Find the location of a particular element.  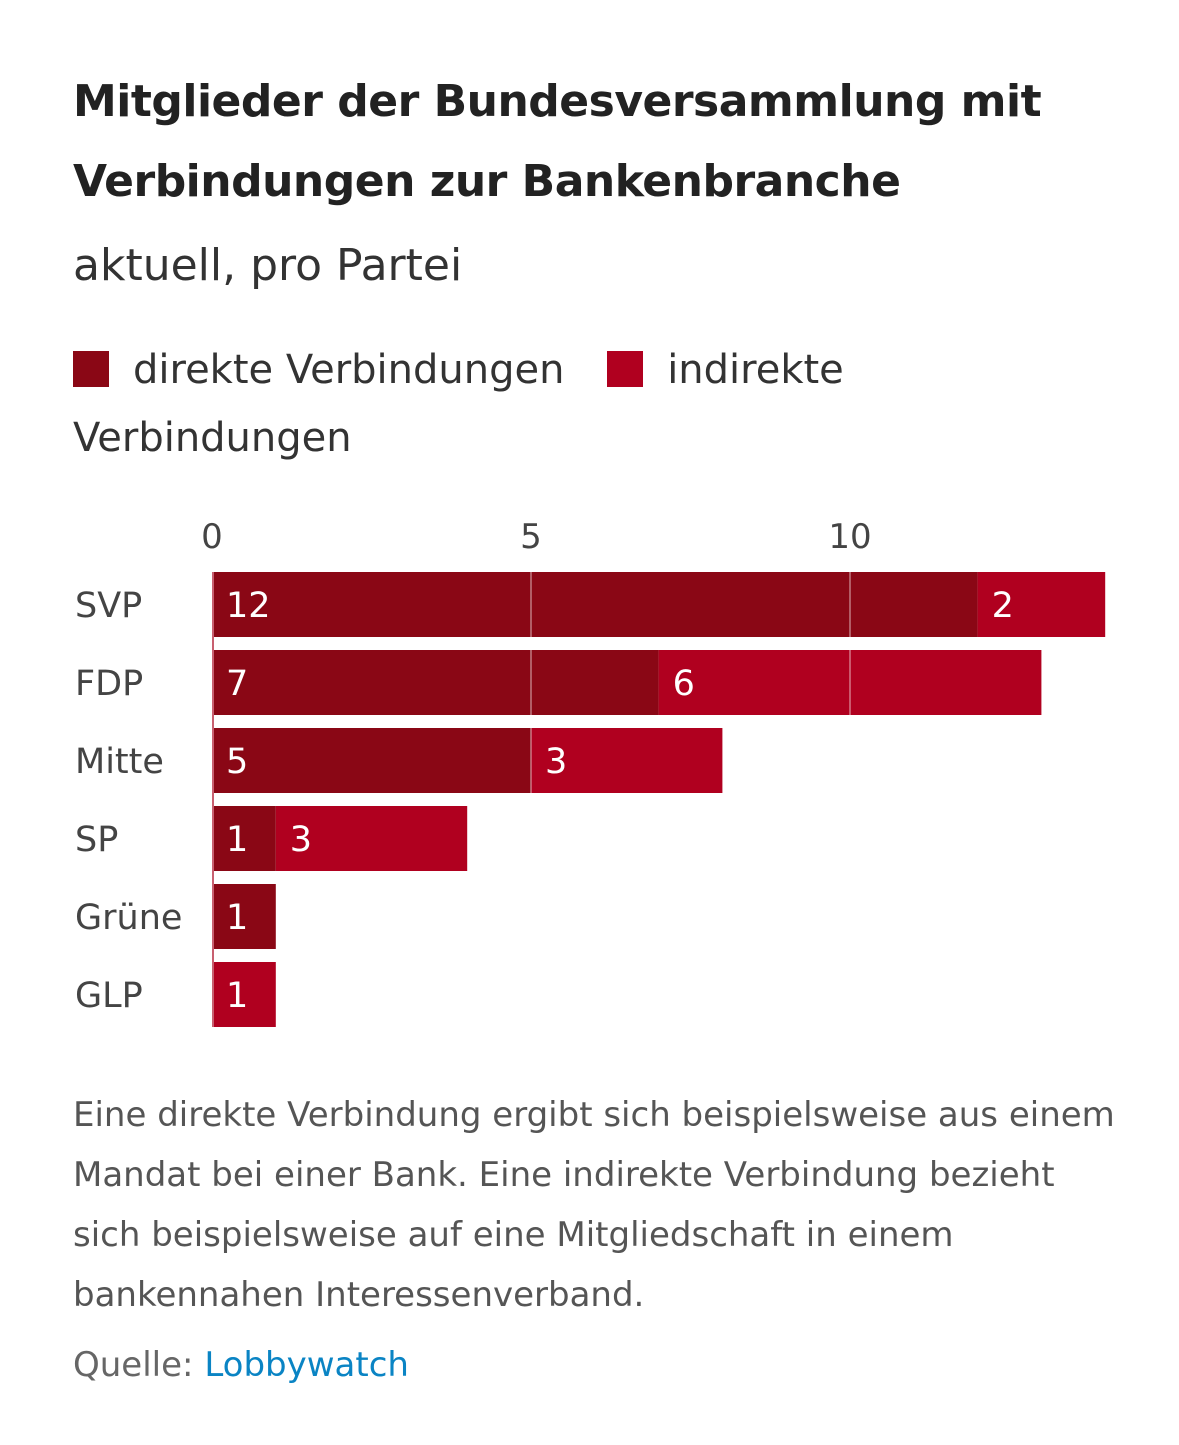

source: Quelle: Lobbywatch is located at coordinates (241, 1365).